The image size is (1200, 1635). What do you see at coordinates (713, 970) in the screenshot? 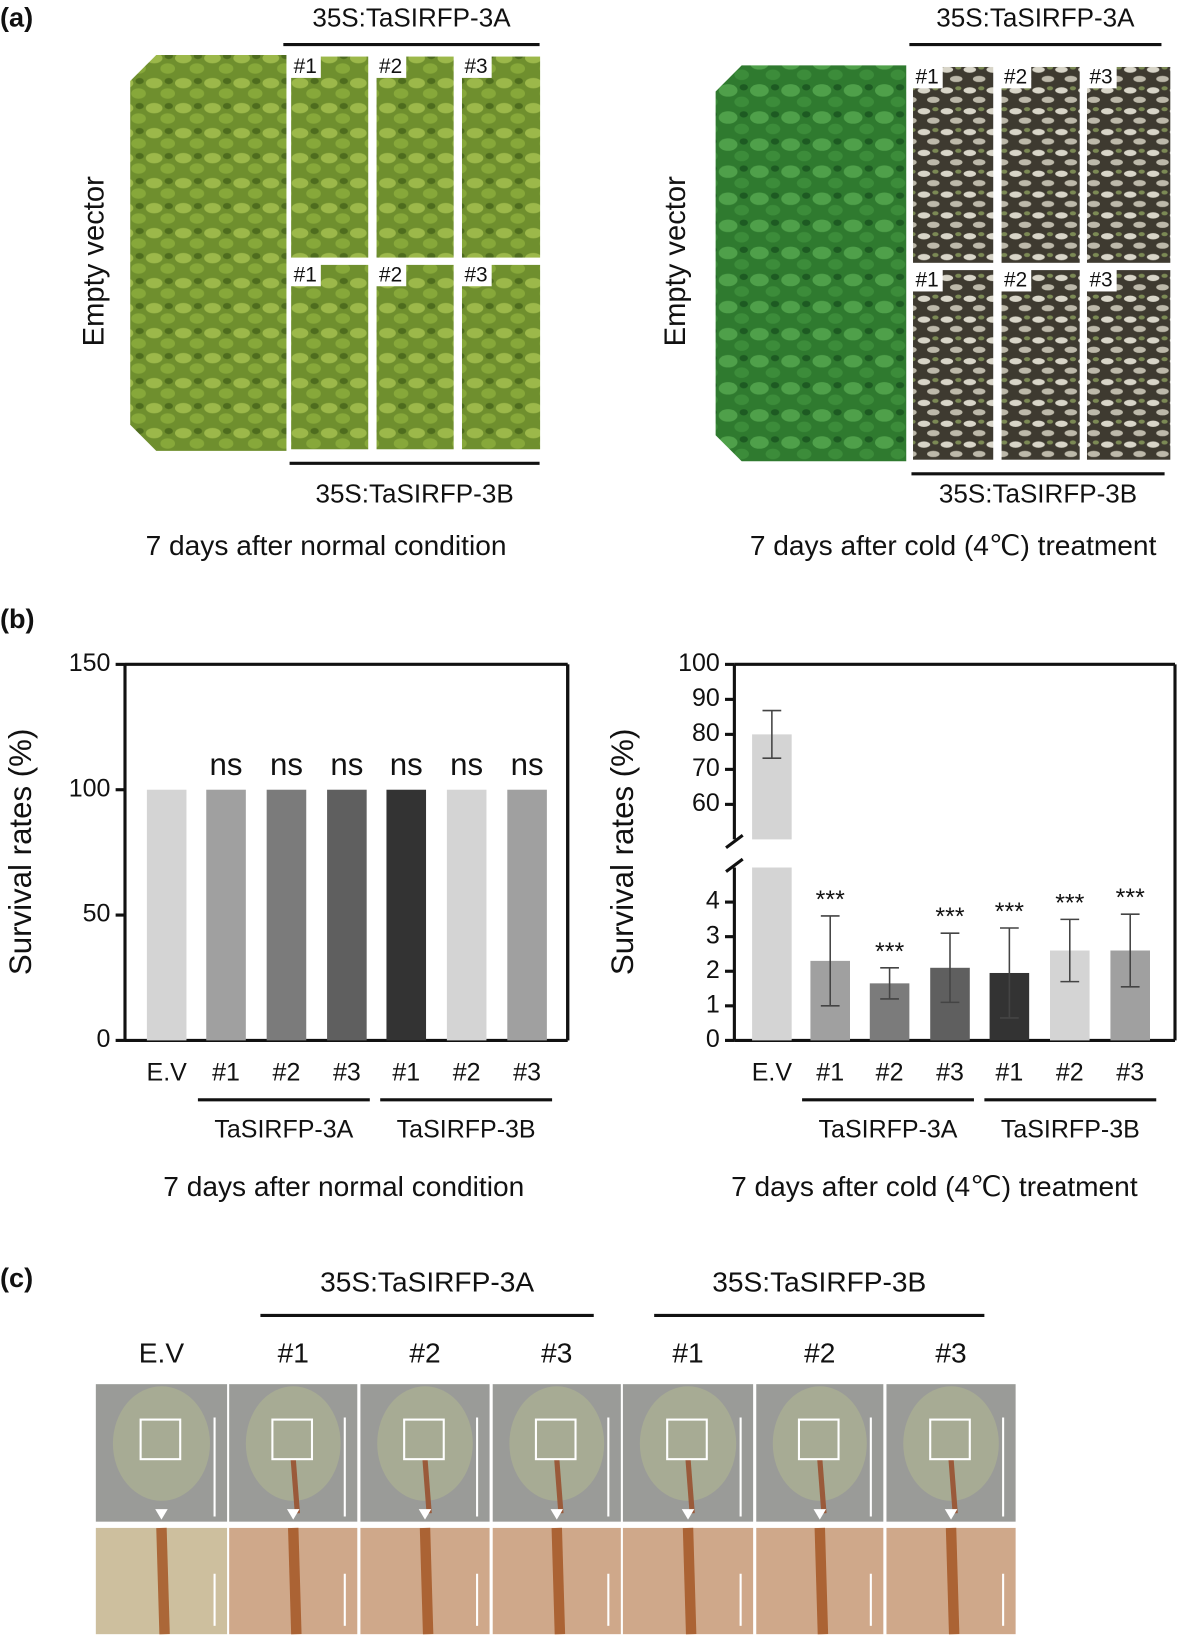
I see `y-tick-label: 2` at bounding box center [713, 970].